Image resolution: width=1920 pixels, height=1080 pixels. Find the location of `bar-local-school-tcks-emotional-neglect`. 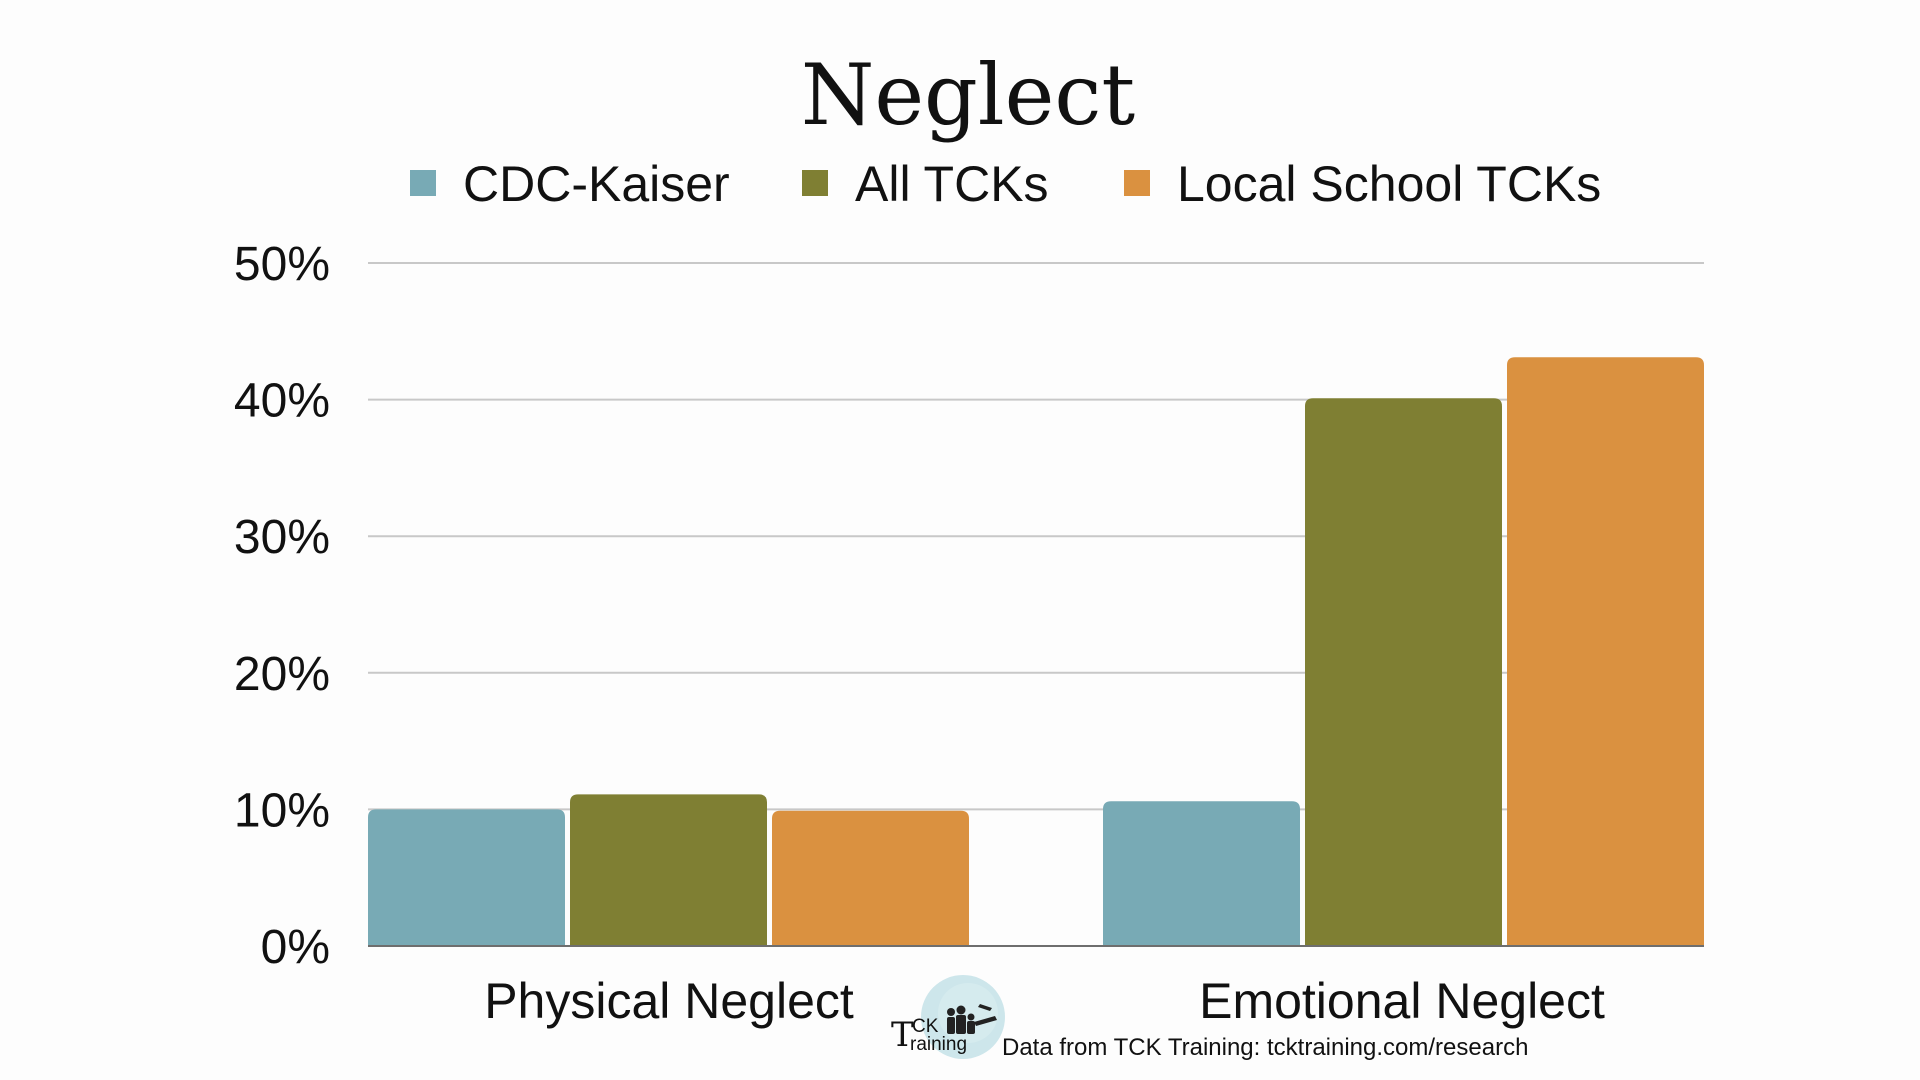

bar-local-school-tcks-emotional-neglect is located at coordinates (1605, 651).